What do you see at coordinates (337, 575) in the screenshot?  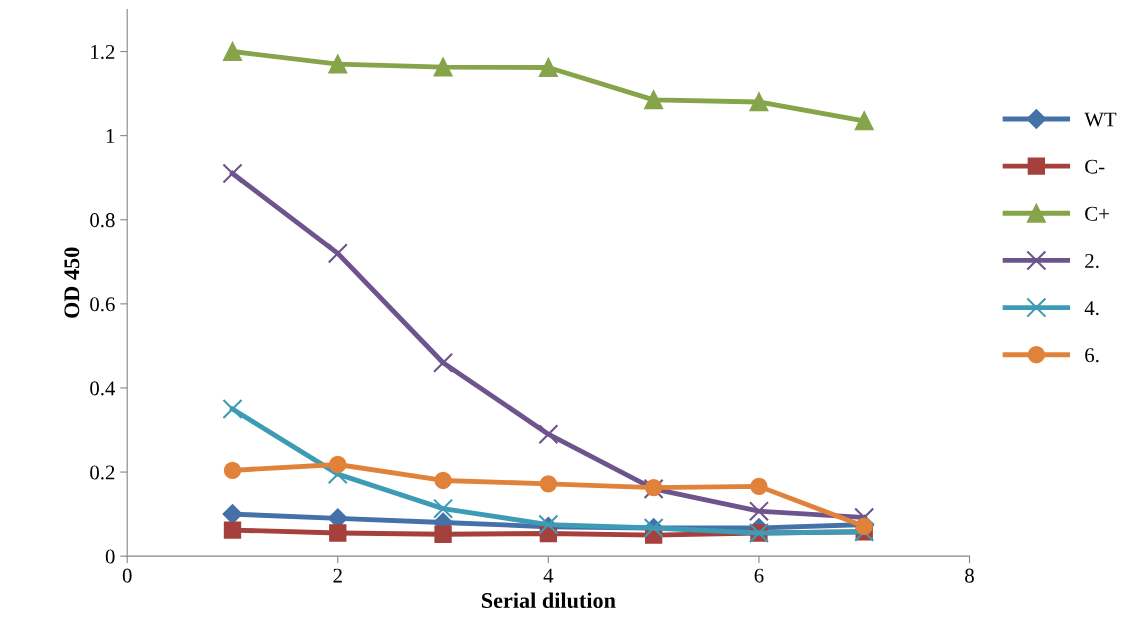 I see `x-tick-label: 2` at bounding box center [337, 575].